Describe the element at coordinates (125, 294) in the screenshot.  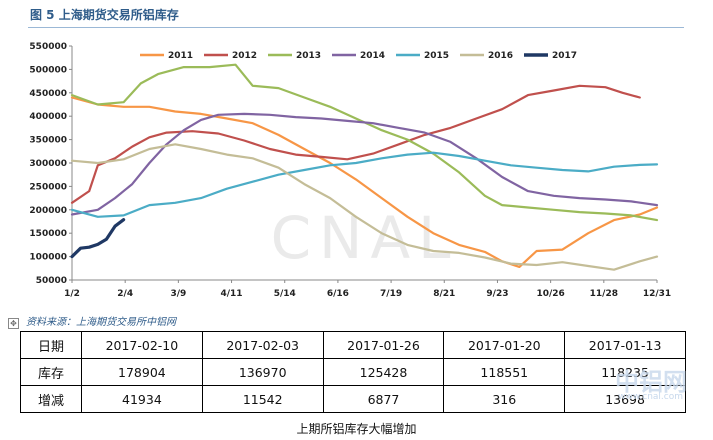
I see `x-tick-label: 2/4` at that location.